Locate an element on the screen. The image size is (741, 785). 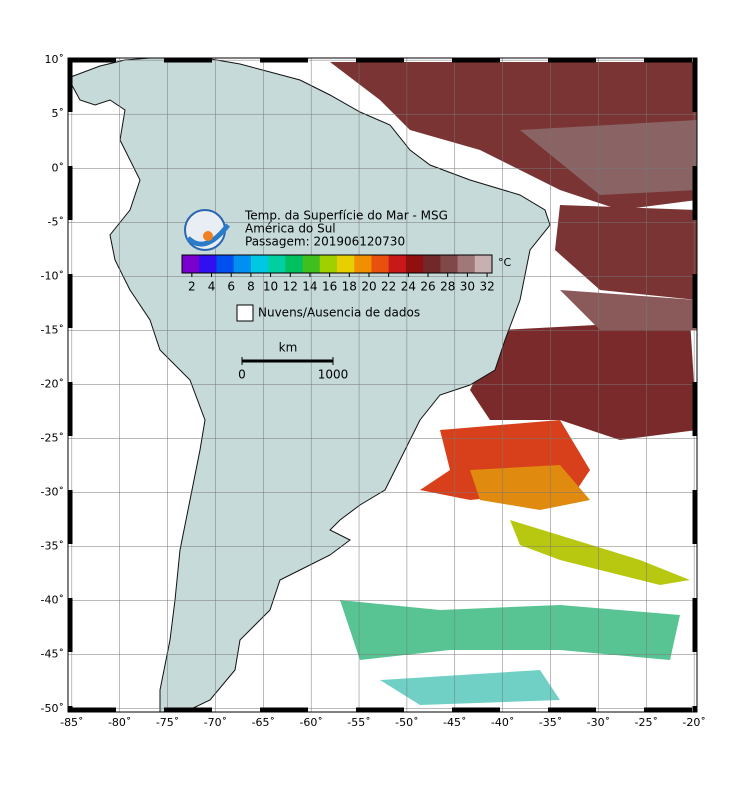
lat-label: -15˚ is located at coordinates (52, 329).